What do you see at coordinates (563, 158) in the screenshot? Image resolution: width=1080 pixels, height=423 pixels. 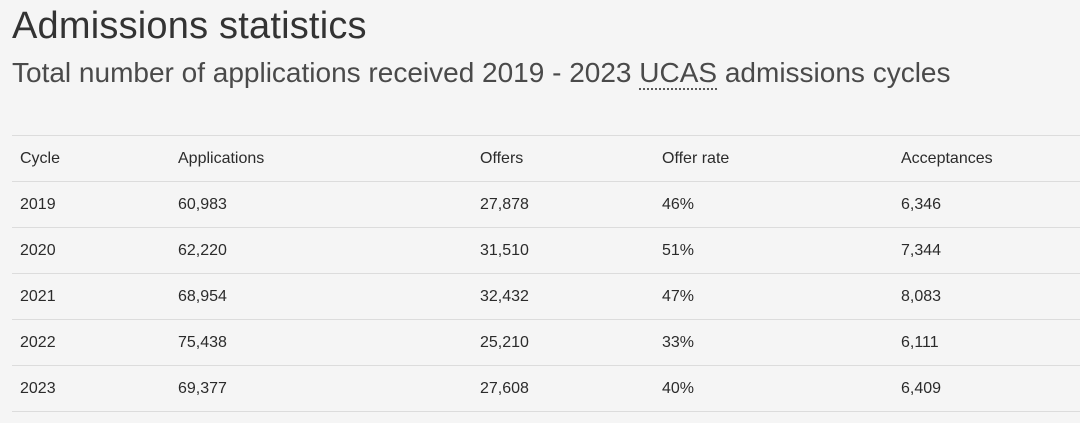 I see `header-offers: Offers` at bounding box center [563, 158].